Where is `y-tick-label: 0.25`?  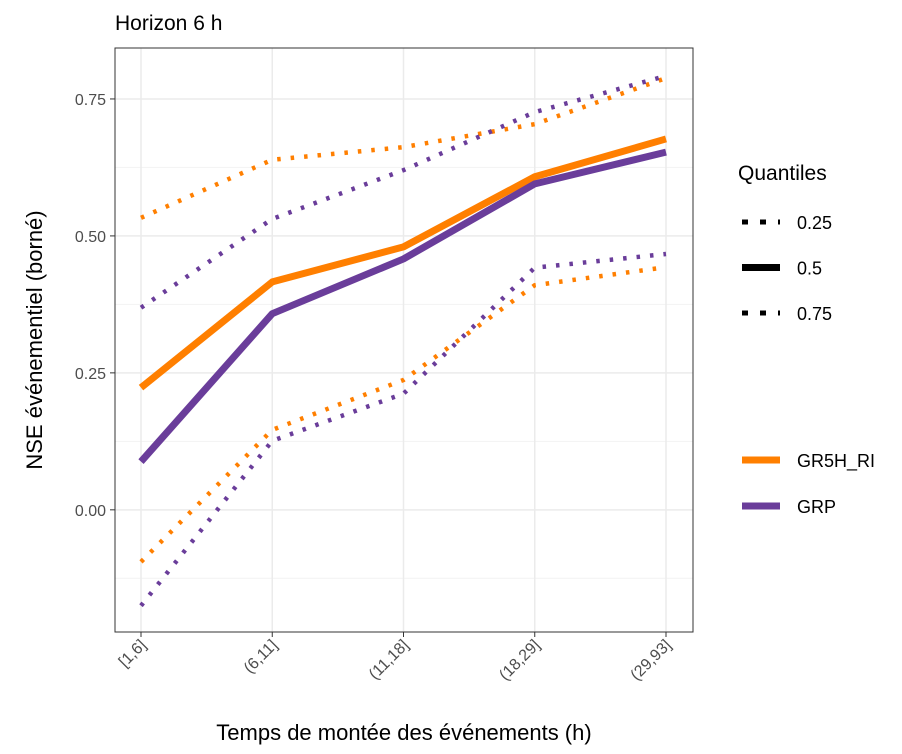 y-tick-label: 0.25 is located at coordinates (90, 374).